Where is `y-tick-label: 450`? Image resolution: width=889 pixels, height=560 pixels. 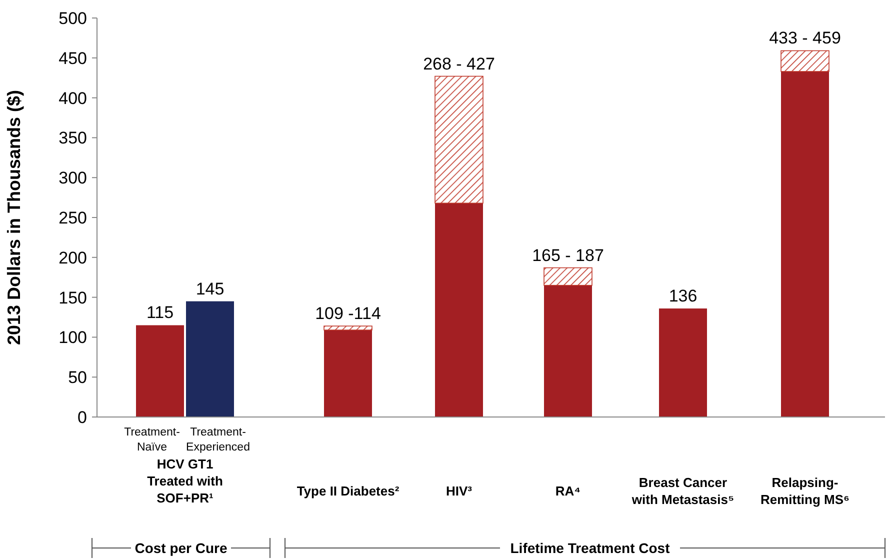
y-tick-label: 450 is located at coordinates (72, 58).